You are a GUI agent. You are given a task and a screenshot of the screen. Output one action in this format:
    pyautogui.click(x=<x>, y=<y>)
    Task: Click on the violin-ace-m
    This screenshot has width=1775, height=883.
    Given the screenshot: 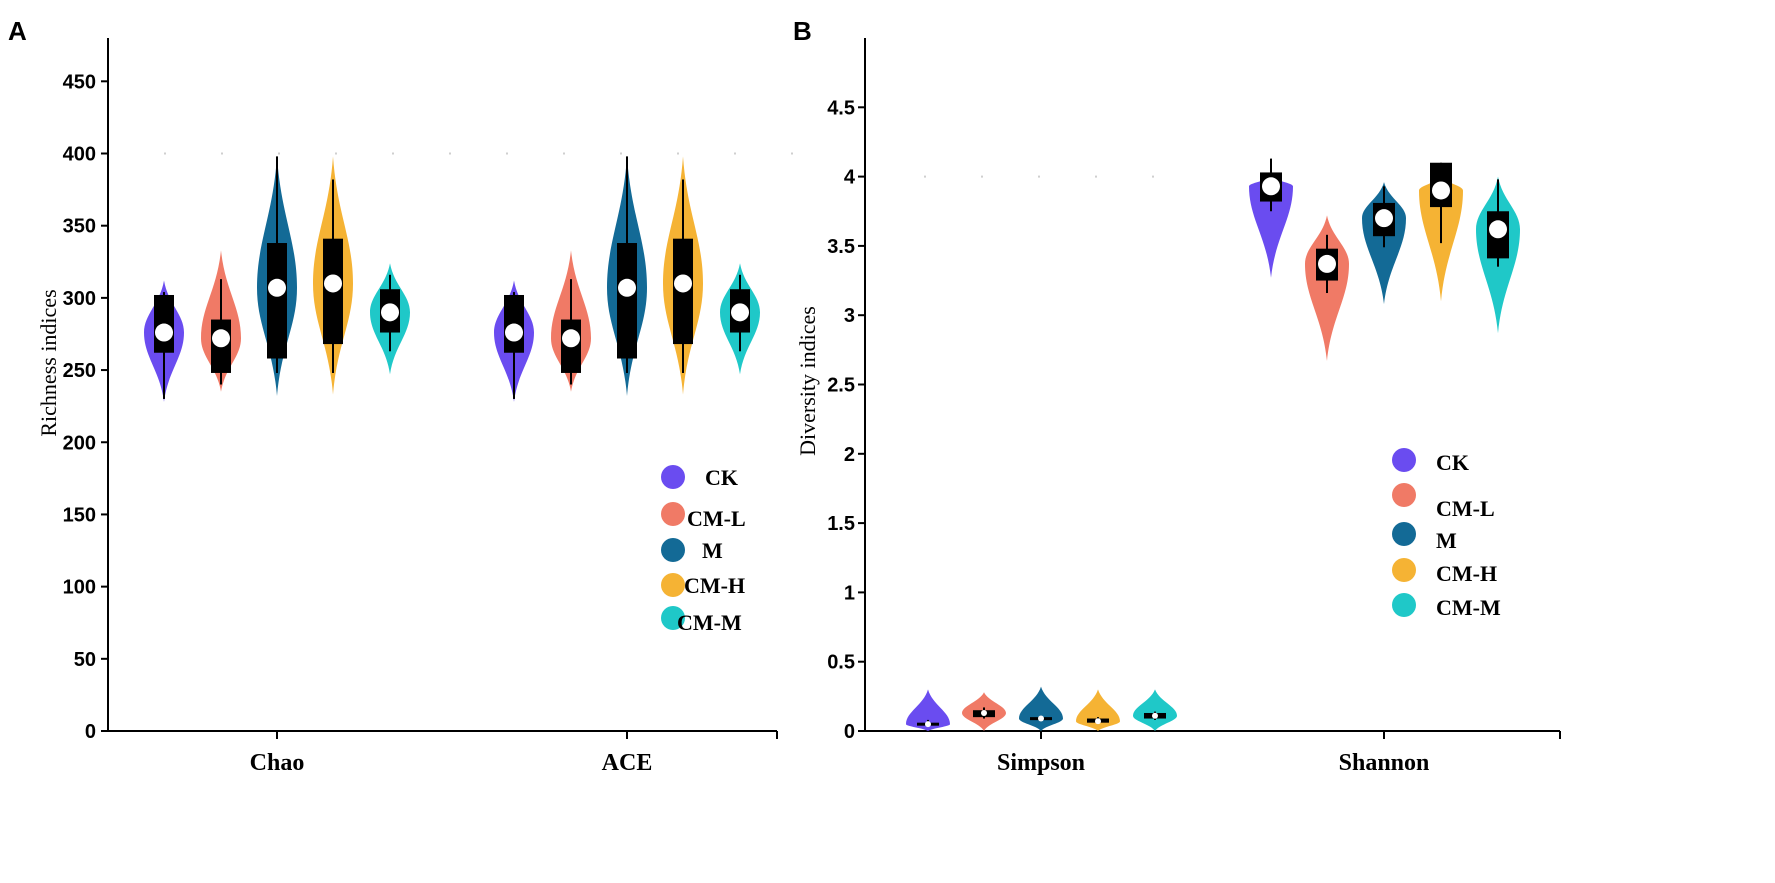 What is the action you would take?
    pyautogui.click(x=627, y=276)
    